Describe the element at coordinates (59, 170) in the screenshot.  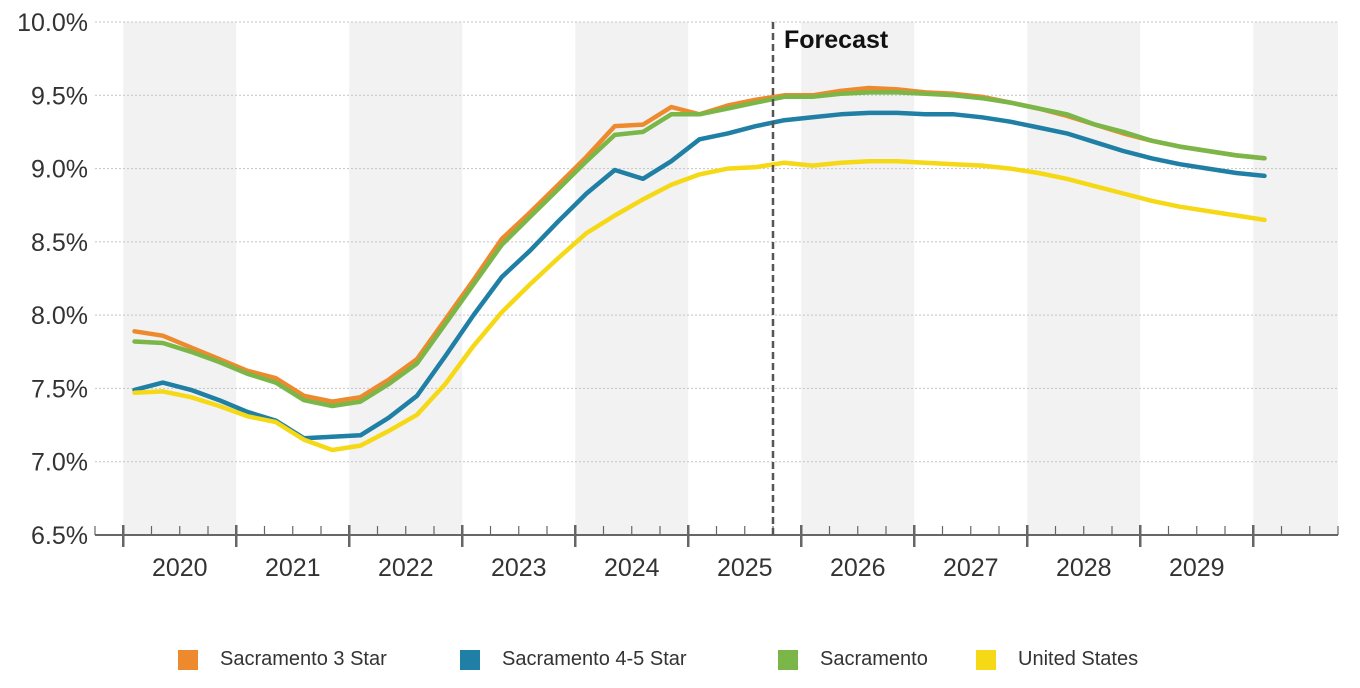
I see `y-tick-label: 9.0%` at that location.